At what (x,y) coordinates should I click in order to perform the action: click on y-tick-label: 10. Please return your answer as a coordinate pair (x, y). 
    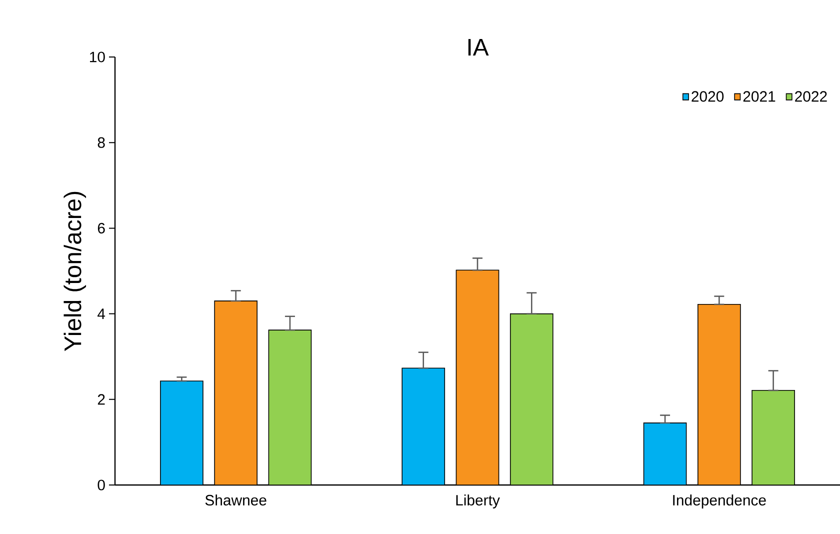
    Looking at the image, I should click on (97, 57).